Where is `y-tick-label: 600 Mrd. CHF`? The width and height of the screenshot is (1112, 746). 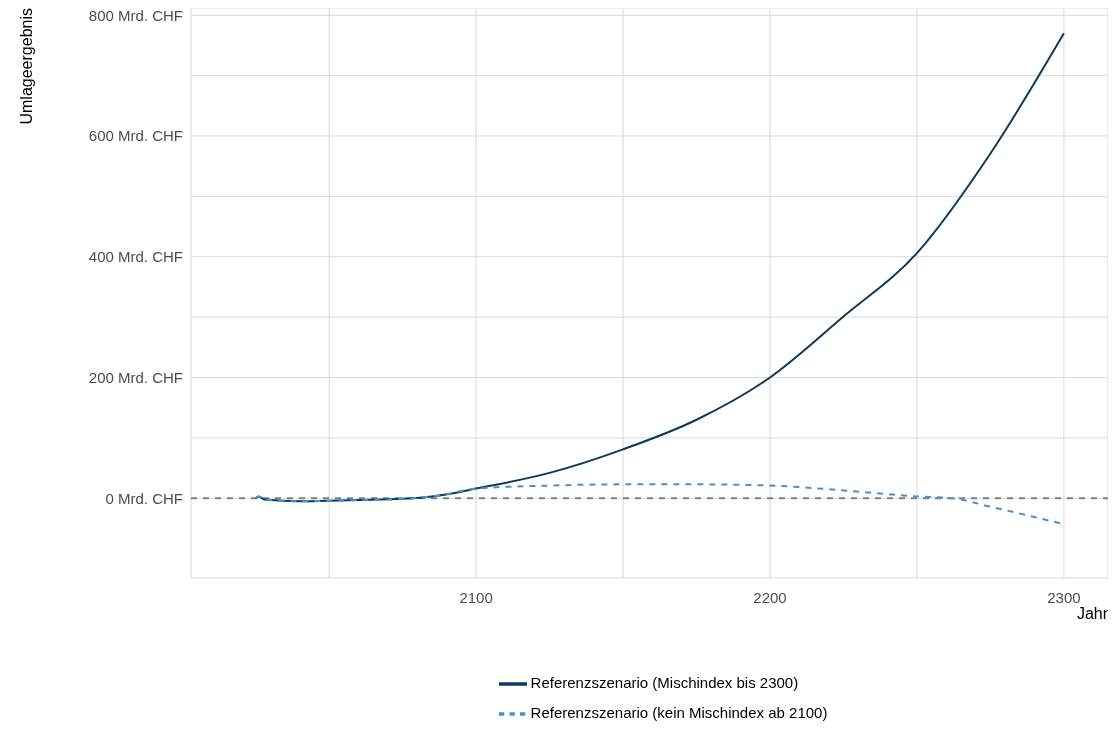
y-tick-label: 600 Mrd. CHF is located at coordinates (135, 136).